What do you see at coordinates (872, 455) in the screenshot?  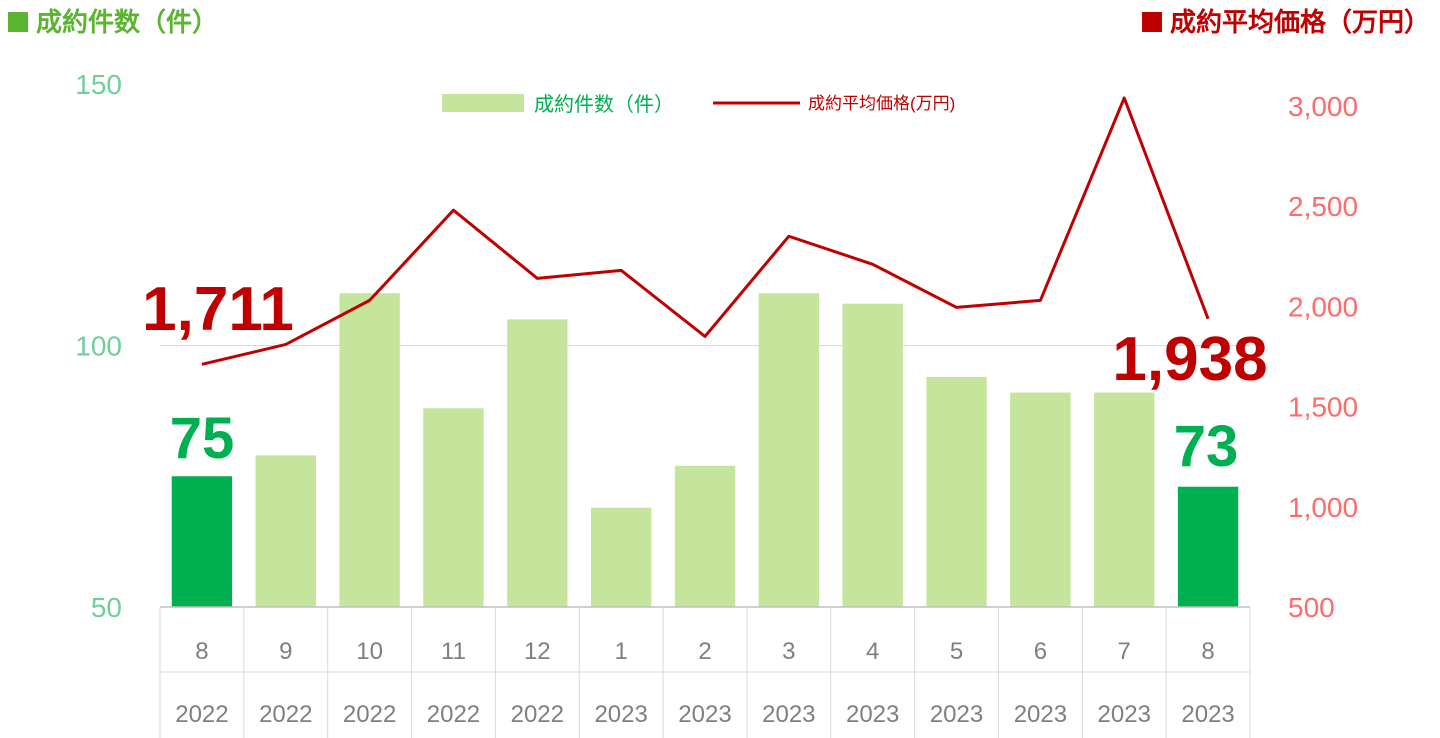 I see `bar-4-2023` at bounding box center [872, 455].